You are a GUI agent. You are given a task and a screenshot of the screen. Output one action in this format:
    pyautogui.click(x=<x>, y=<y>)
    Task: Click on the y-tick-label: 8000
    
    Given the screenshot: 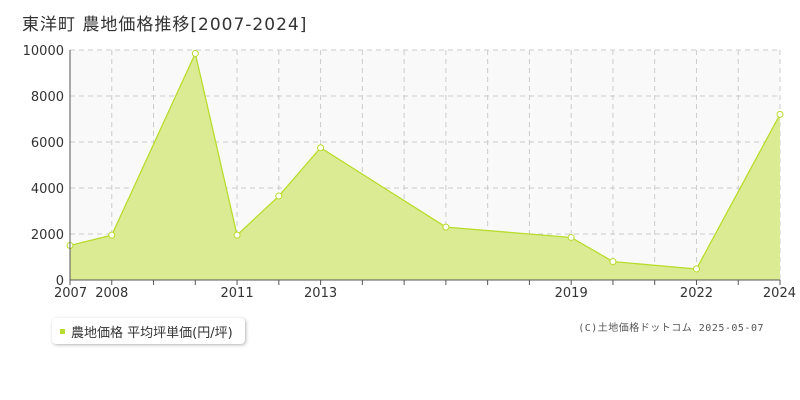 What is the action you would take?
    pyautogui.click(x=47, y=97)
    